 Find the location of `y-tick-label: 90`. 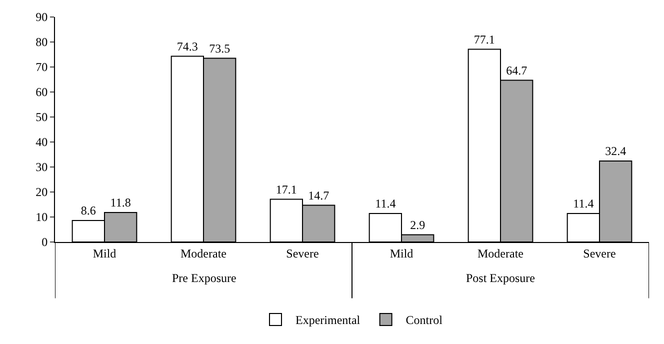

y-tick-label: 90 is located at coordinates (42, 17).